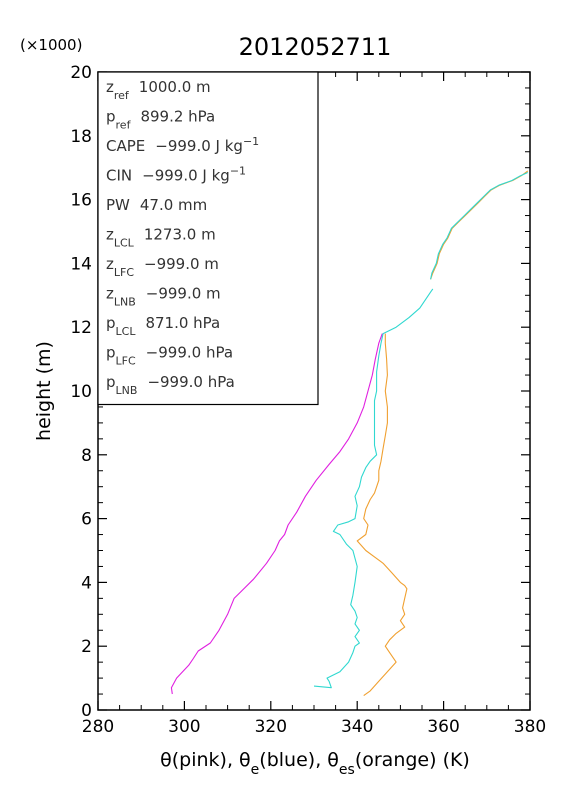 Image resolution: width=570 pixels, height=804 pixels. Describe the element at coordinates (180, 235) in the screenshot. I see `info-value: 1273.0 m` at that location.